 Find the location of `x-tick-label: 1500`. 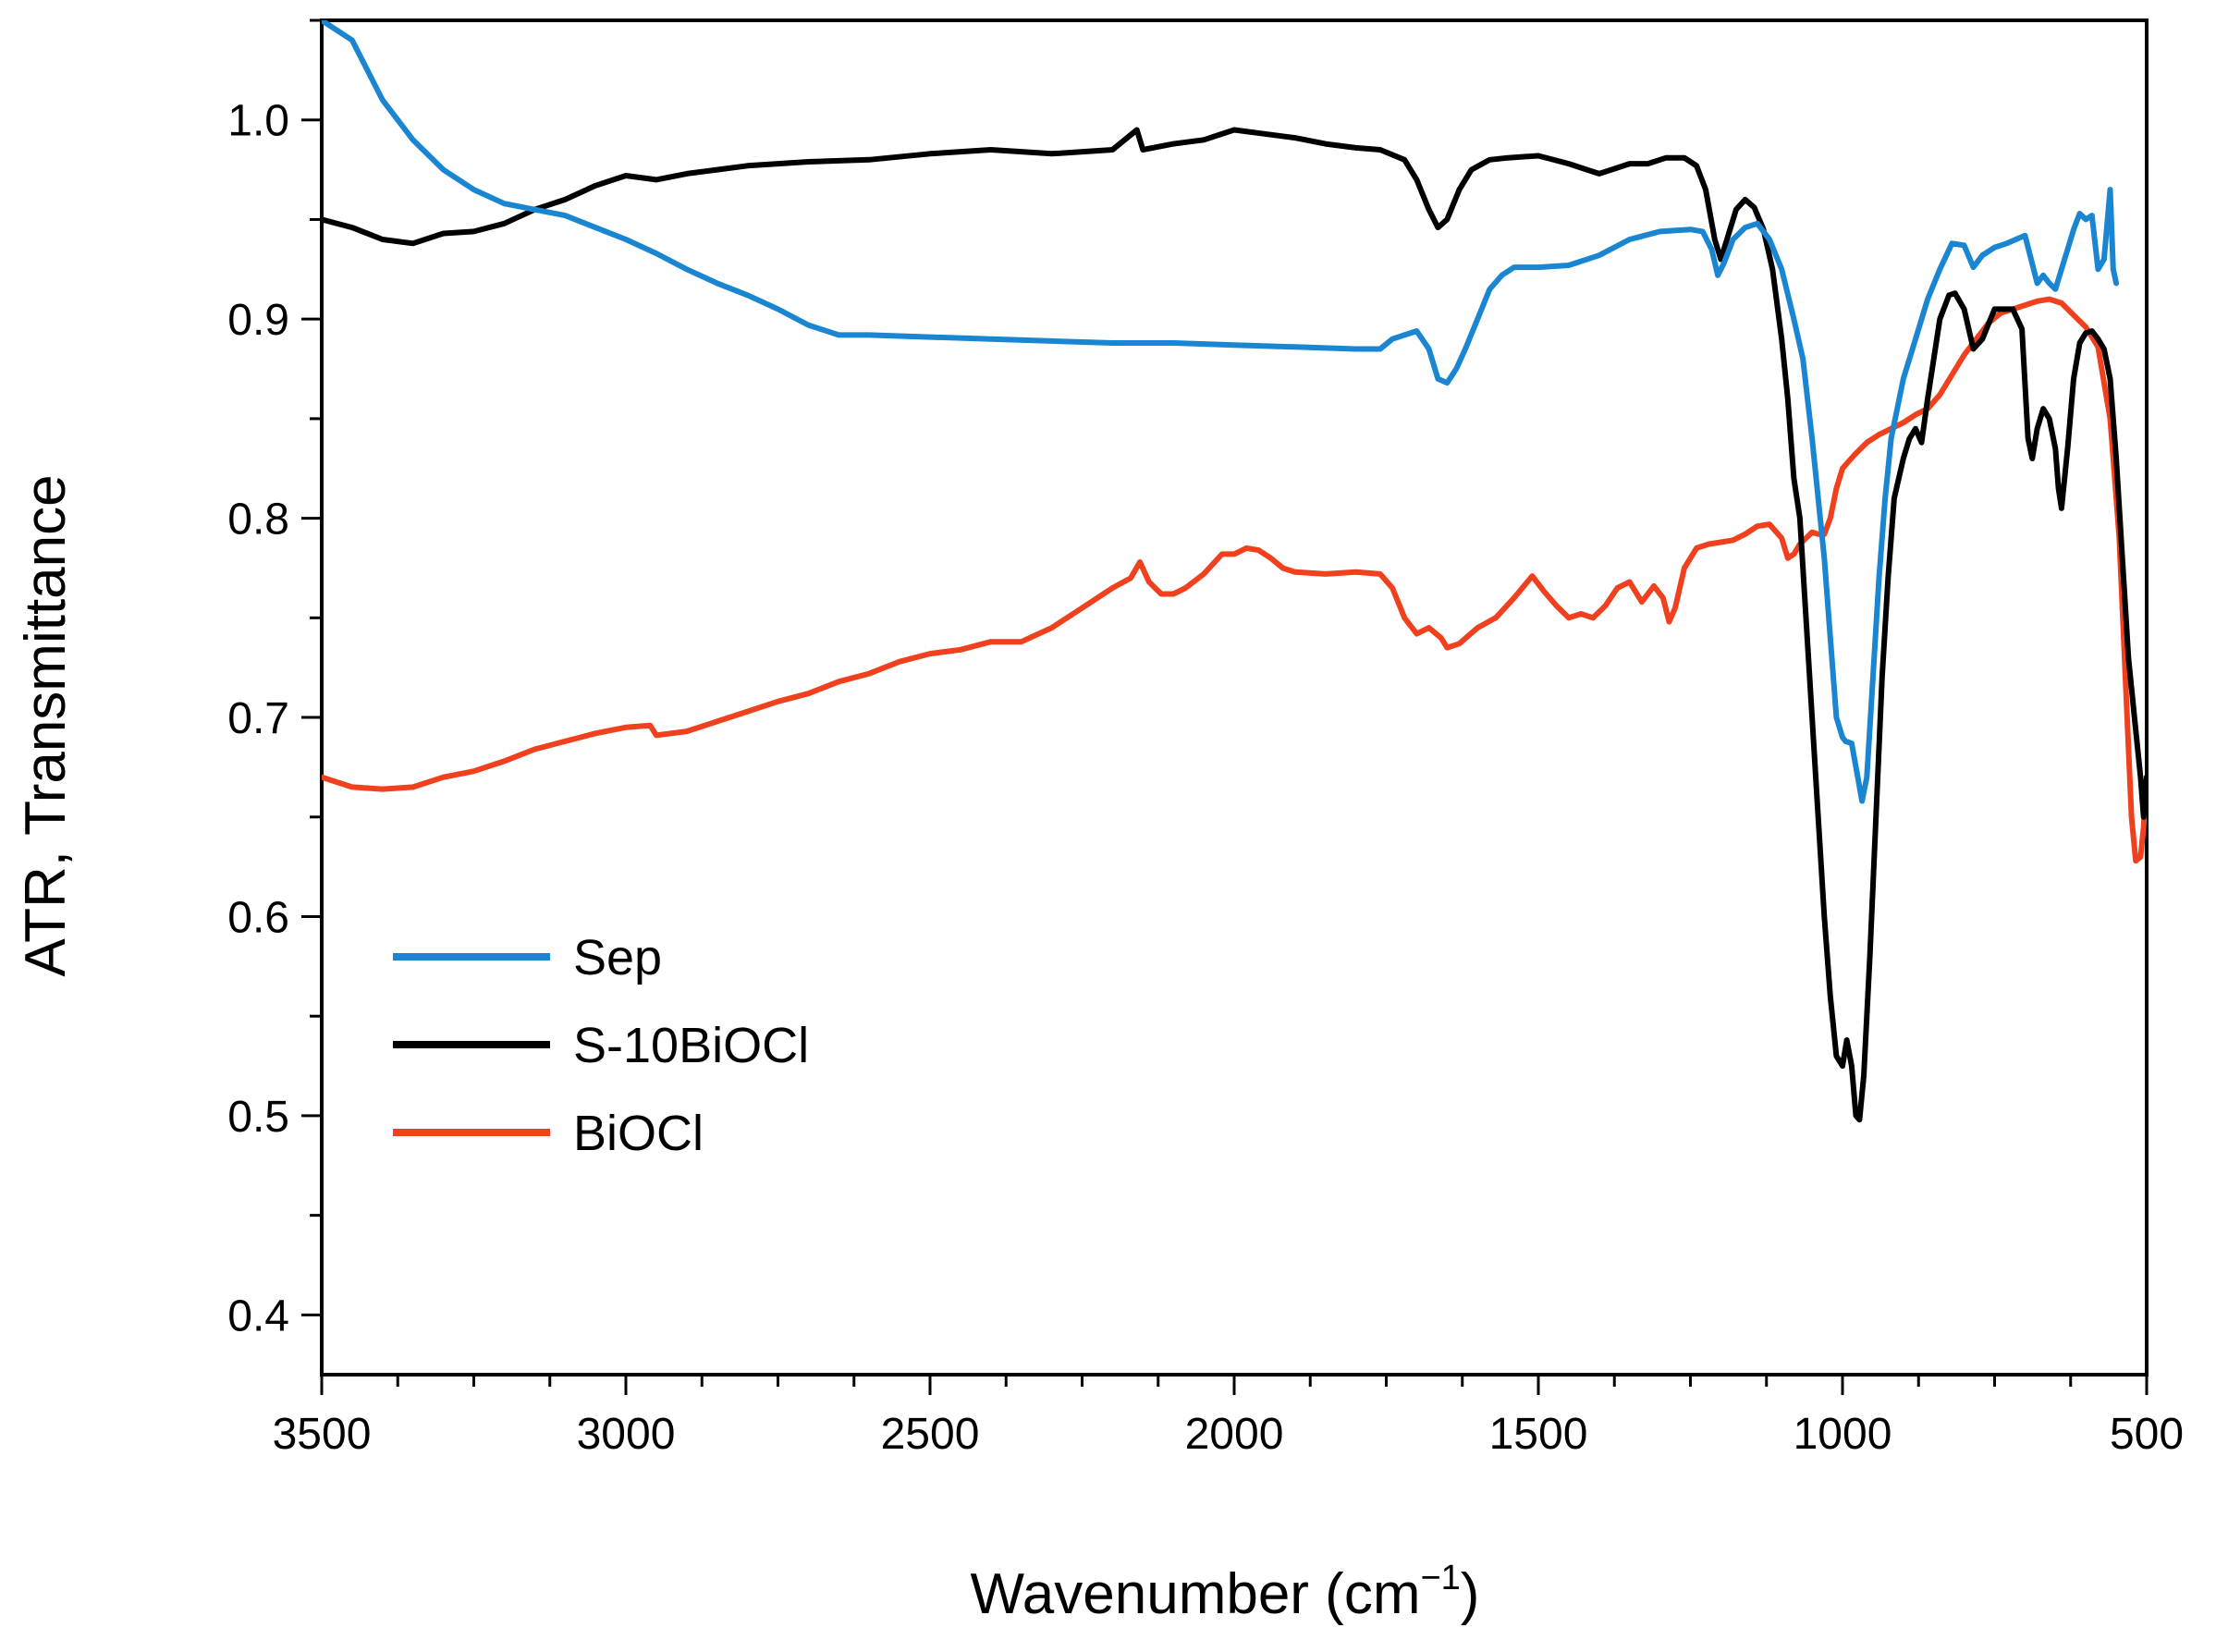

x-tick-label: 1500 is located at coordinates (1538, 1434).